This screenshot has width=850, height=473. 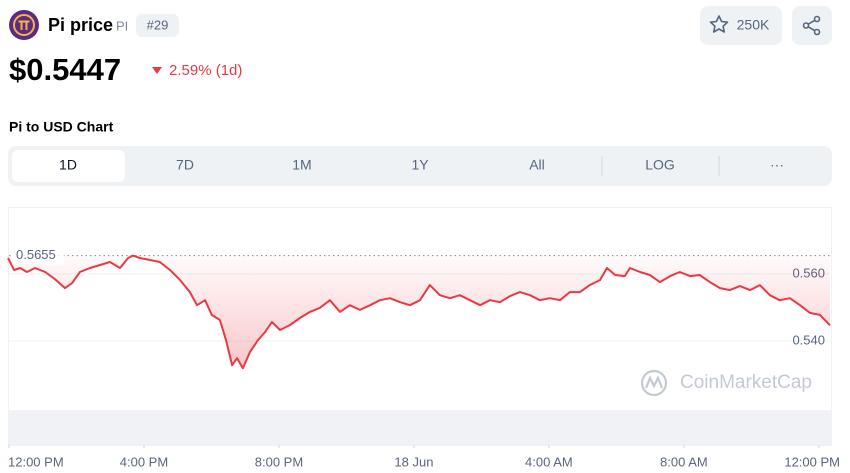 What do you see at coordinates (279, 461) in the screenshot?
I see `x-tick-label: 8:00 PM` at bounding box center [279, 461].